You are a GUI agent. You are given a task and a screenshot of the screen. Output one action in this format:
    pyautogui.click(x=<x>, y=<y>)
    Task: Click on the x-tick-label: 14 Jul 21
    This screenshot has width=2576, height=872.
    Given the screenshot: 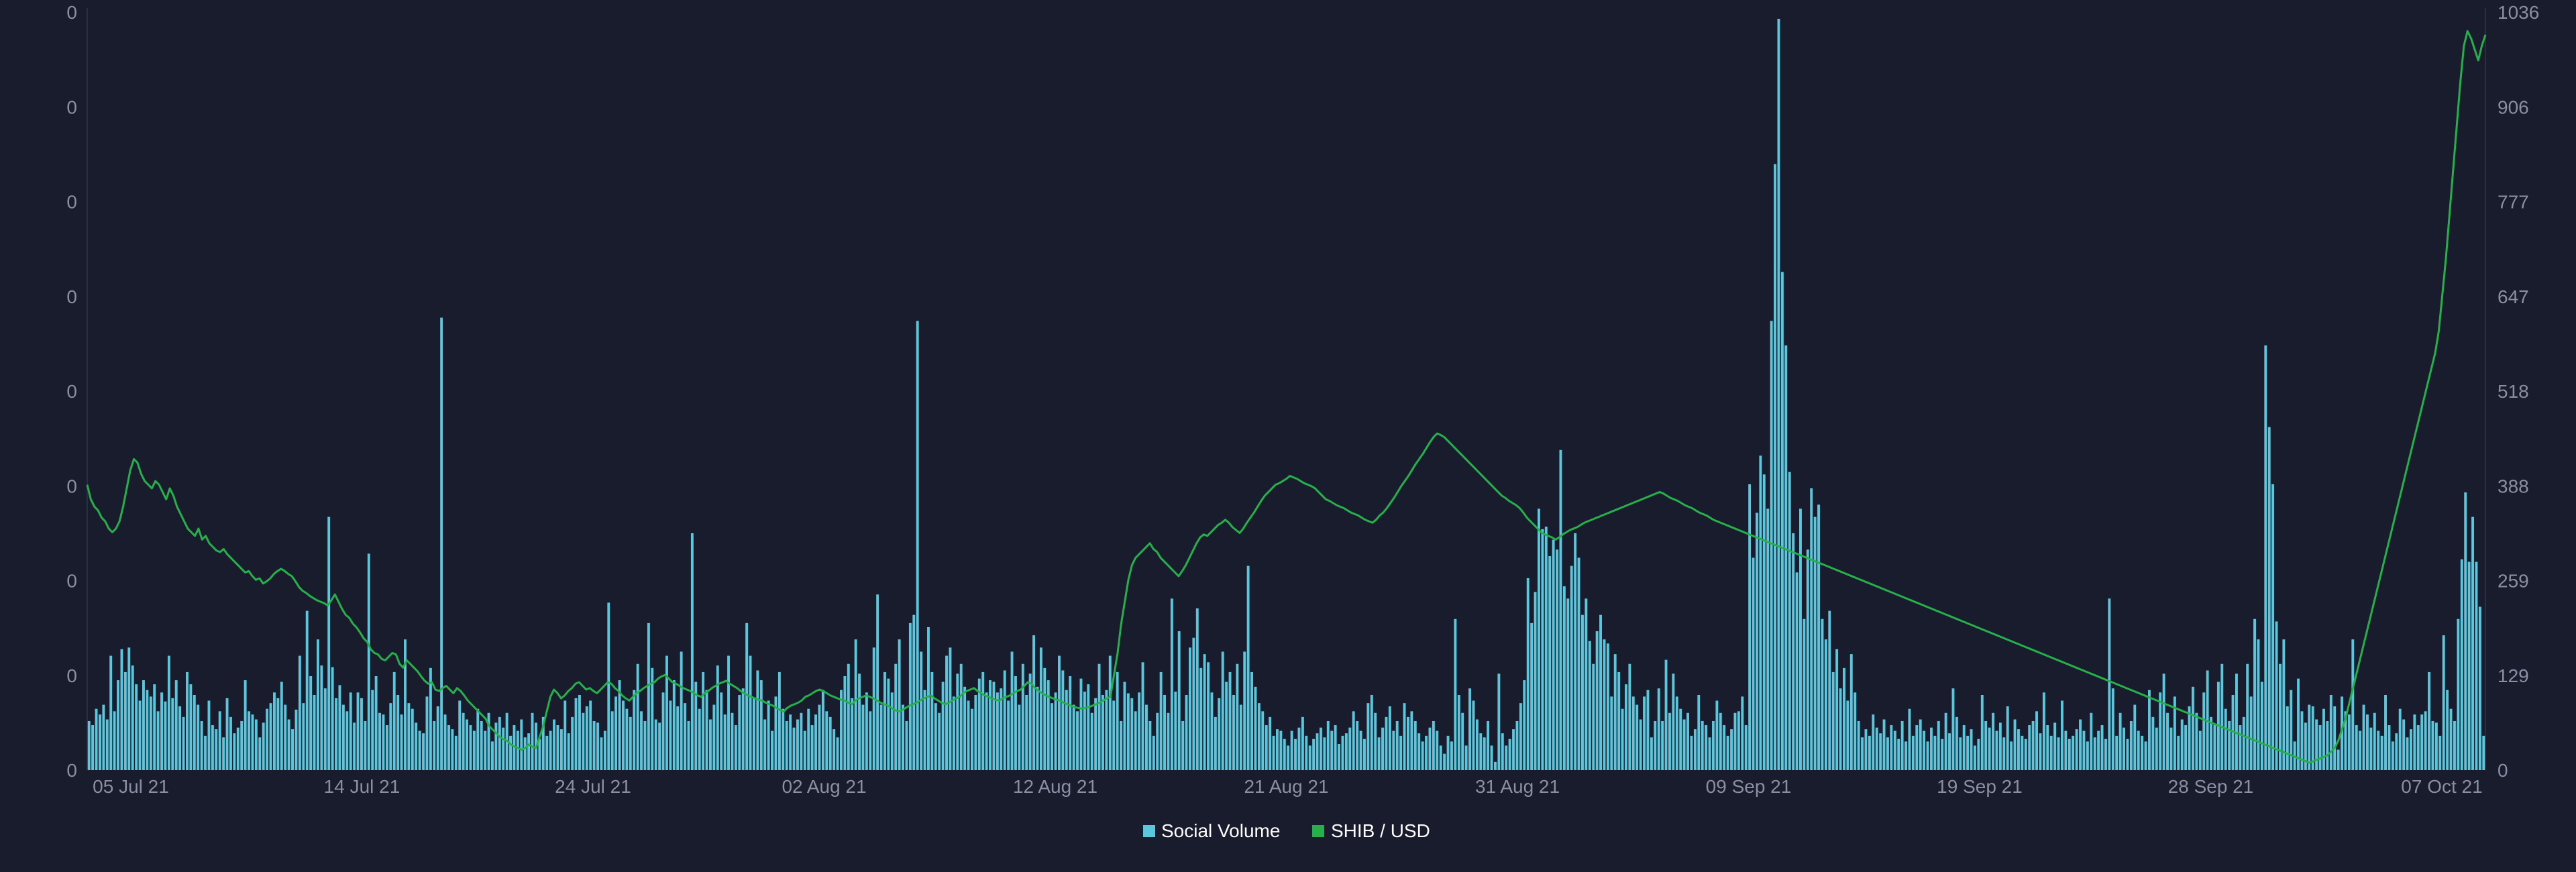 What is the action you would take?
    pyautogui.click(x=362, y=786)
    